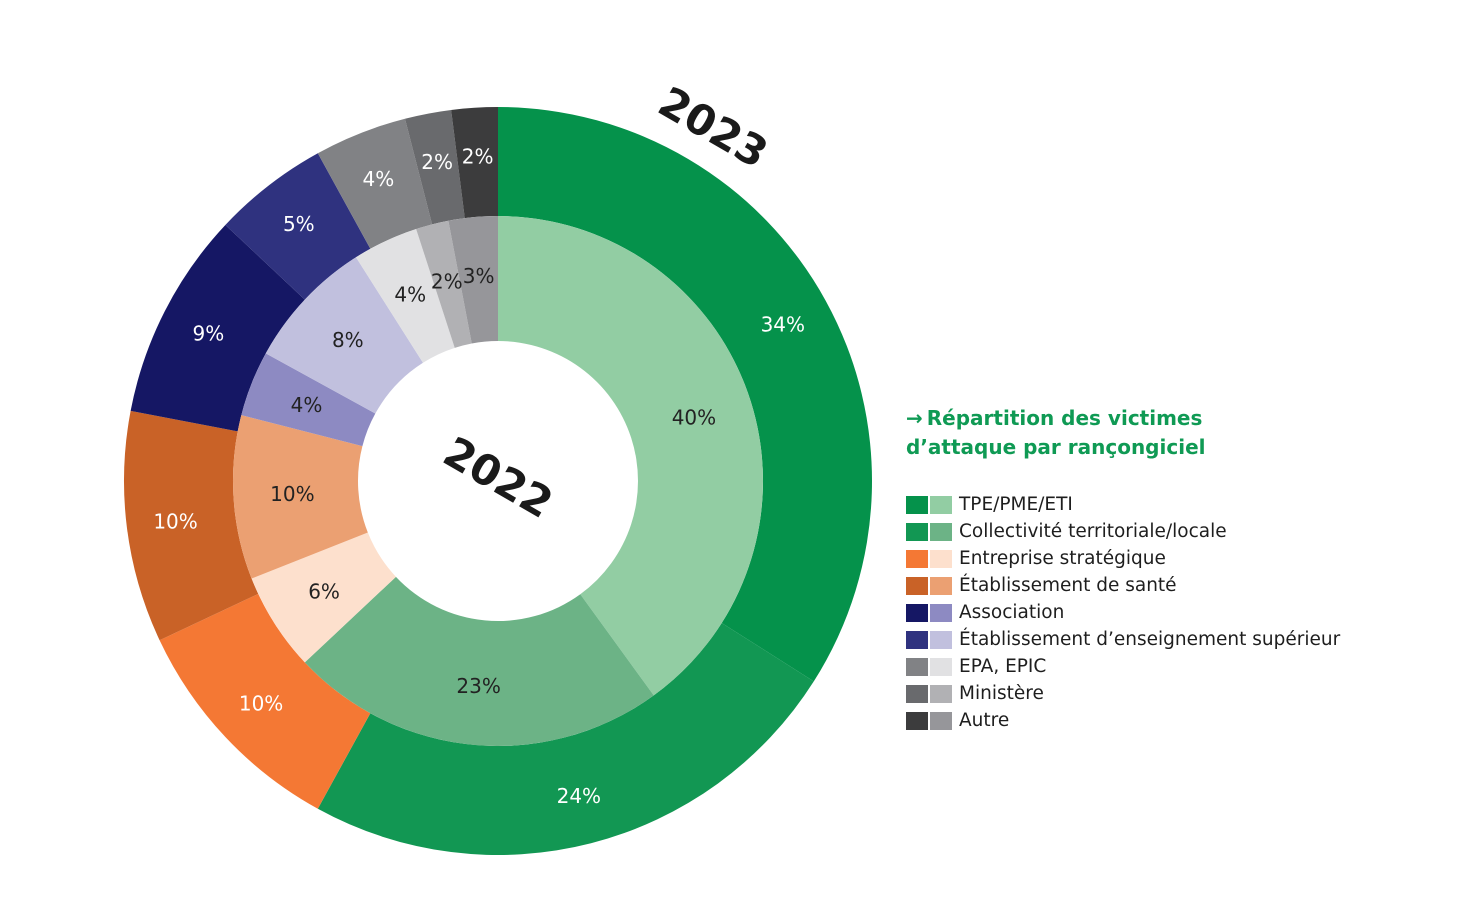 The image size is (1470, 918). Describe the element at coordinates (1093, 531) in the screenshot. I see `legend-label: Collectivité territoriale/locale` at that location.